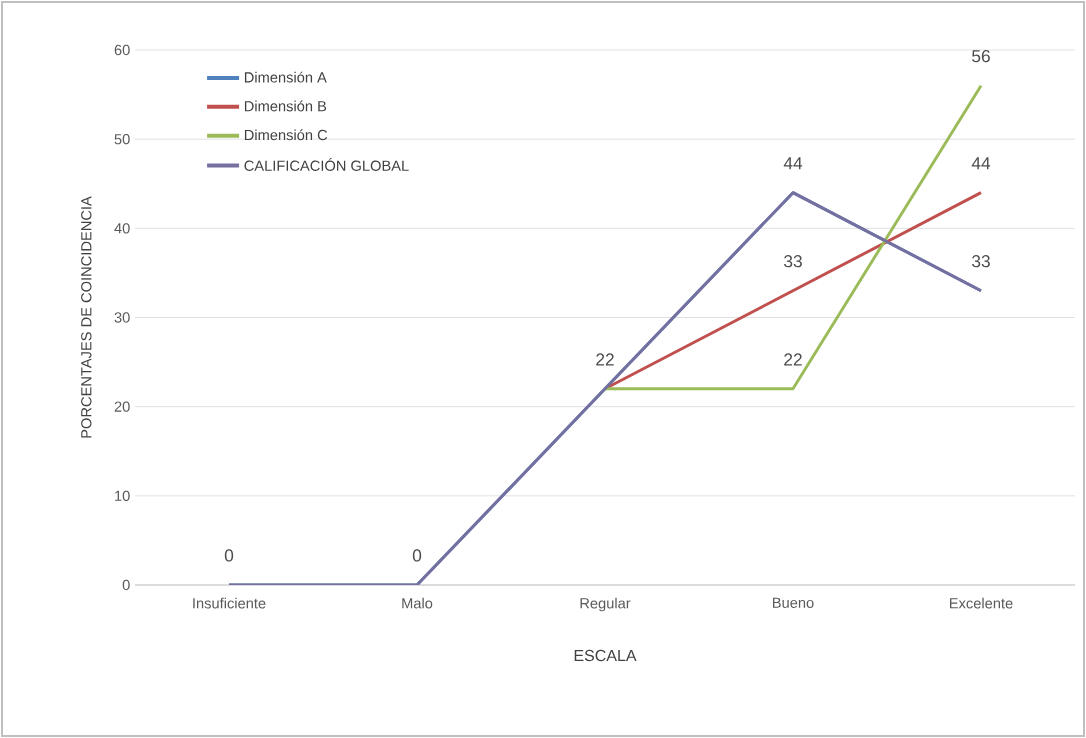 The width and height of the screenshot is (1086, 738). I want to click on y-tick-label: 40, so click(122, 228).